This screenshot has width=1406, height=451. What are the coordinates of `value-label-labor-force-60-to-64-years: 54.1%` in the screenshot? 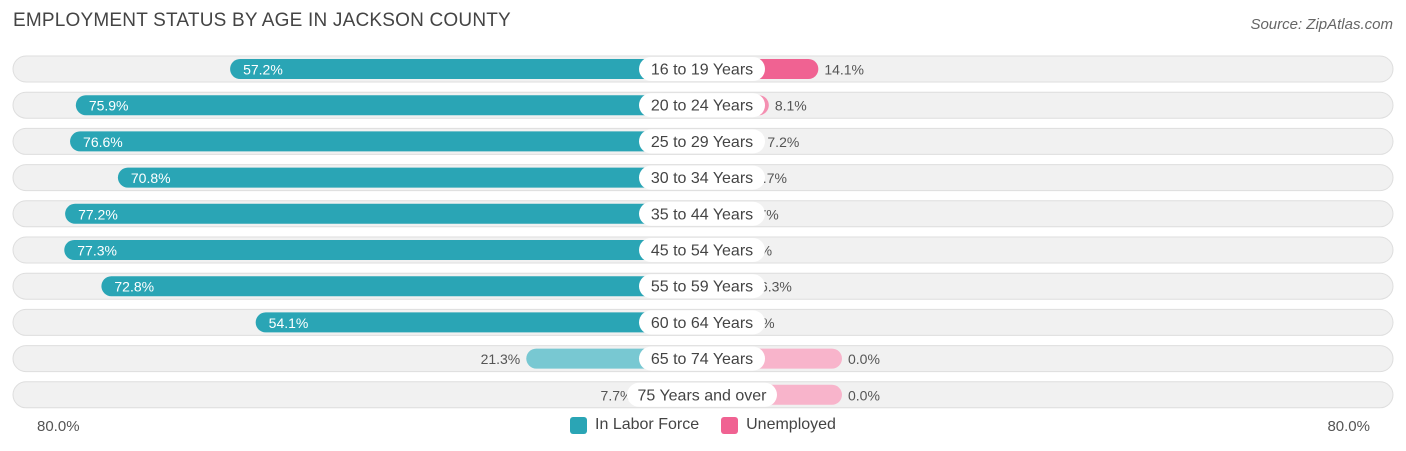 It's located at (289, 323).